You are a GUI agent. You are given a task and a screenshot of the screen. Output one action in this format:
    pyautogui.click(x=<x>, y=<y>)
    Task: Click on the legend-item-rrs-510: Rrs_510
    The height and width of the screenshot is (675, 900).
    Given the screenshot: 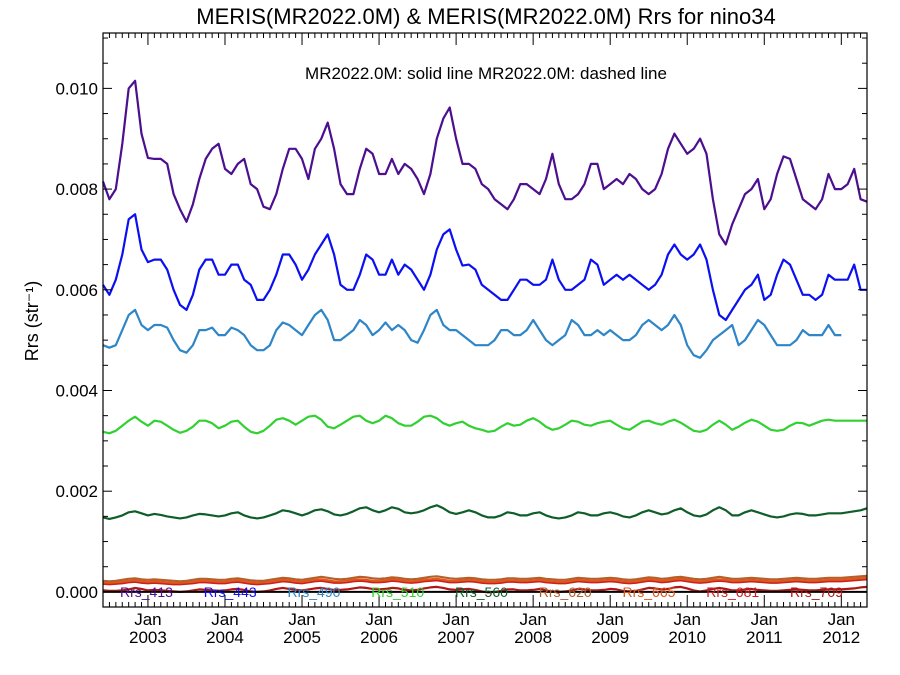 What is the action you would take?
    pyautogui.click(x=397, y=592)
    